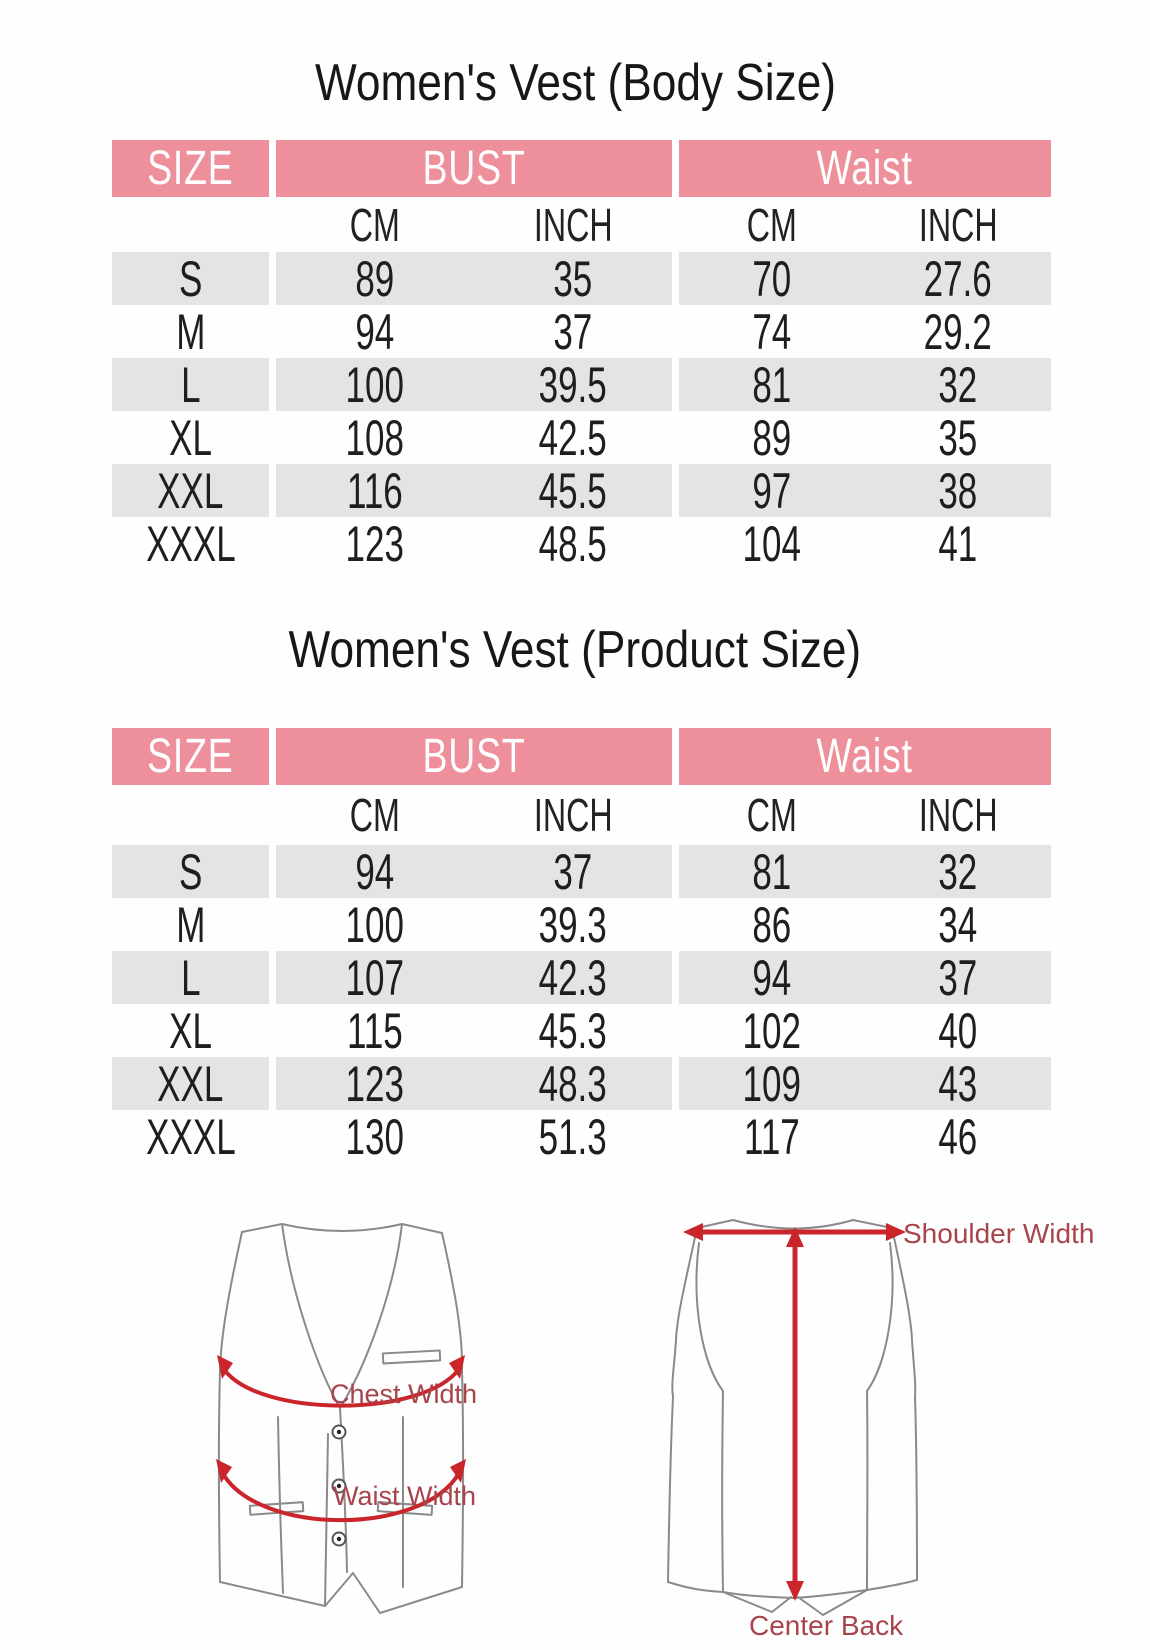 Image resolution: width=1150 pixels, height=1650 pixels. What do you see at coordinates (573, 437) in the screenshot?
I see `table-cell: 42.5` at bounding box center [573, 437].